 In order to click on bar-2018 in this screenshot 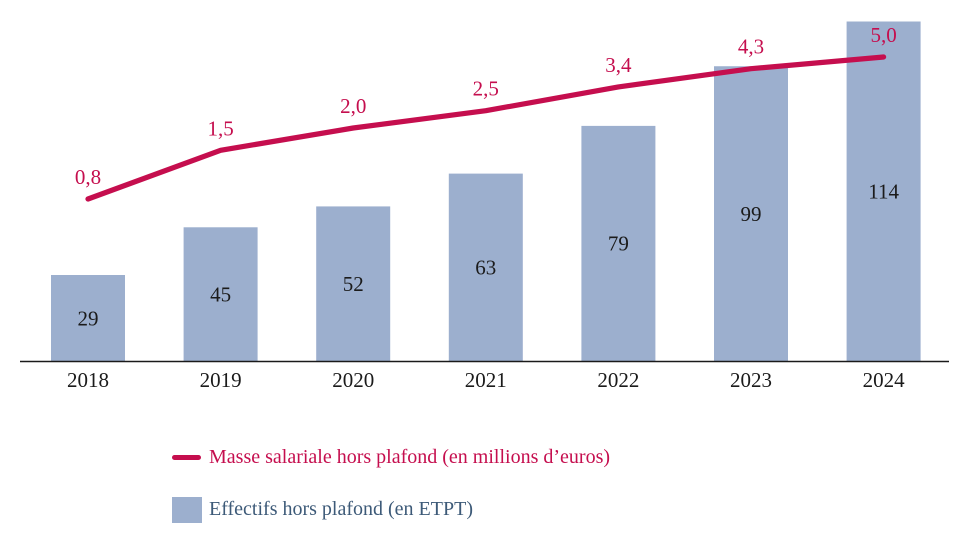, I will do `click(88, 318)`.